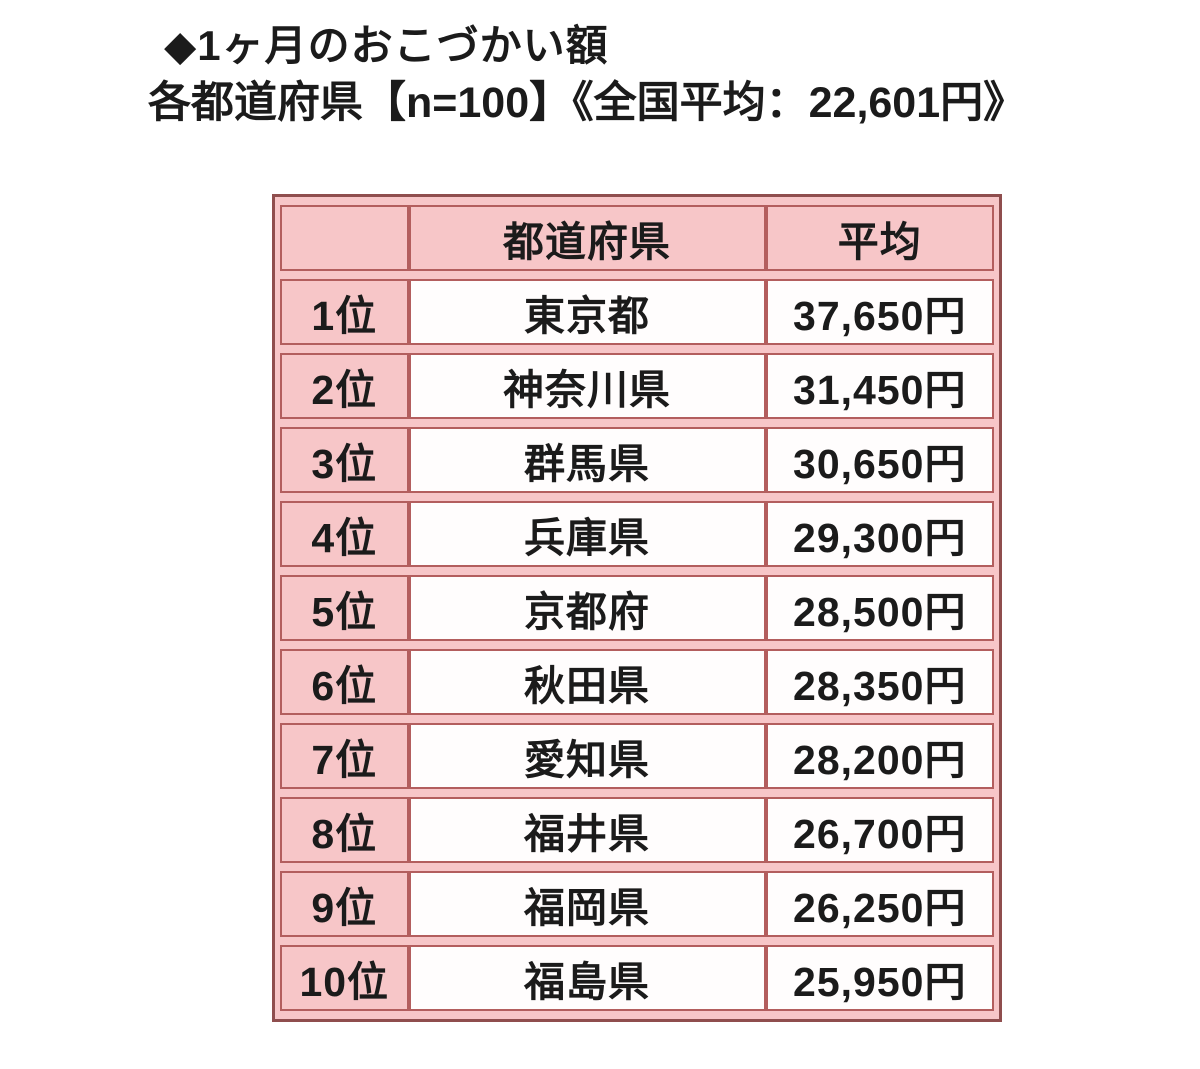  I want to click on rank-cell: 9位, so click(344, 904).